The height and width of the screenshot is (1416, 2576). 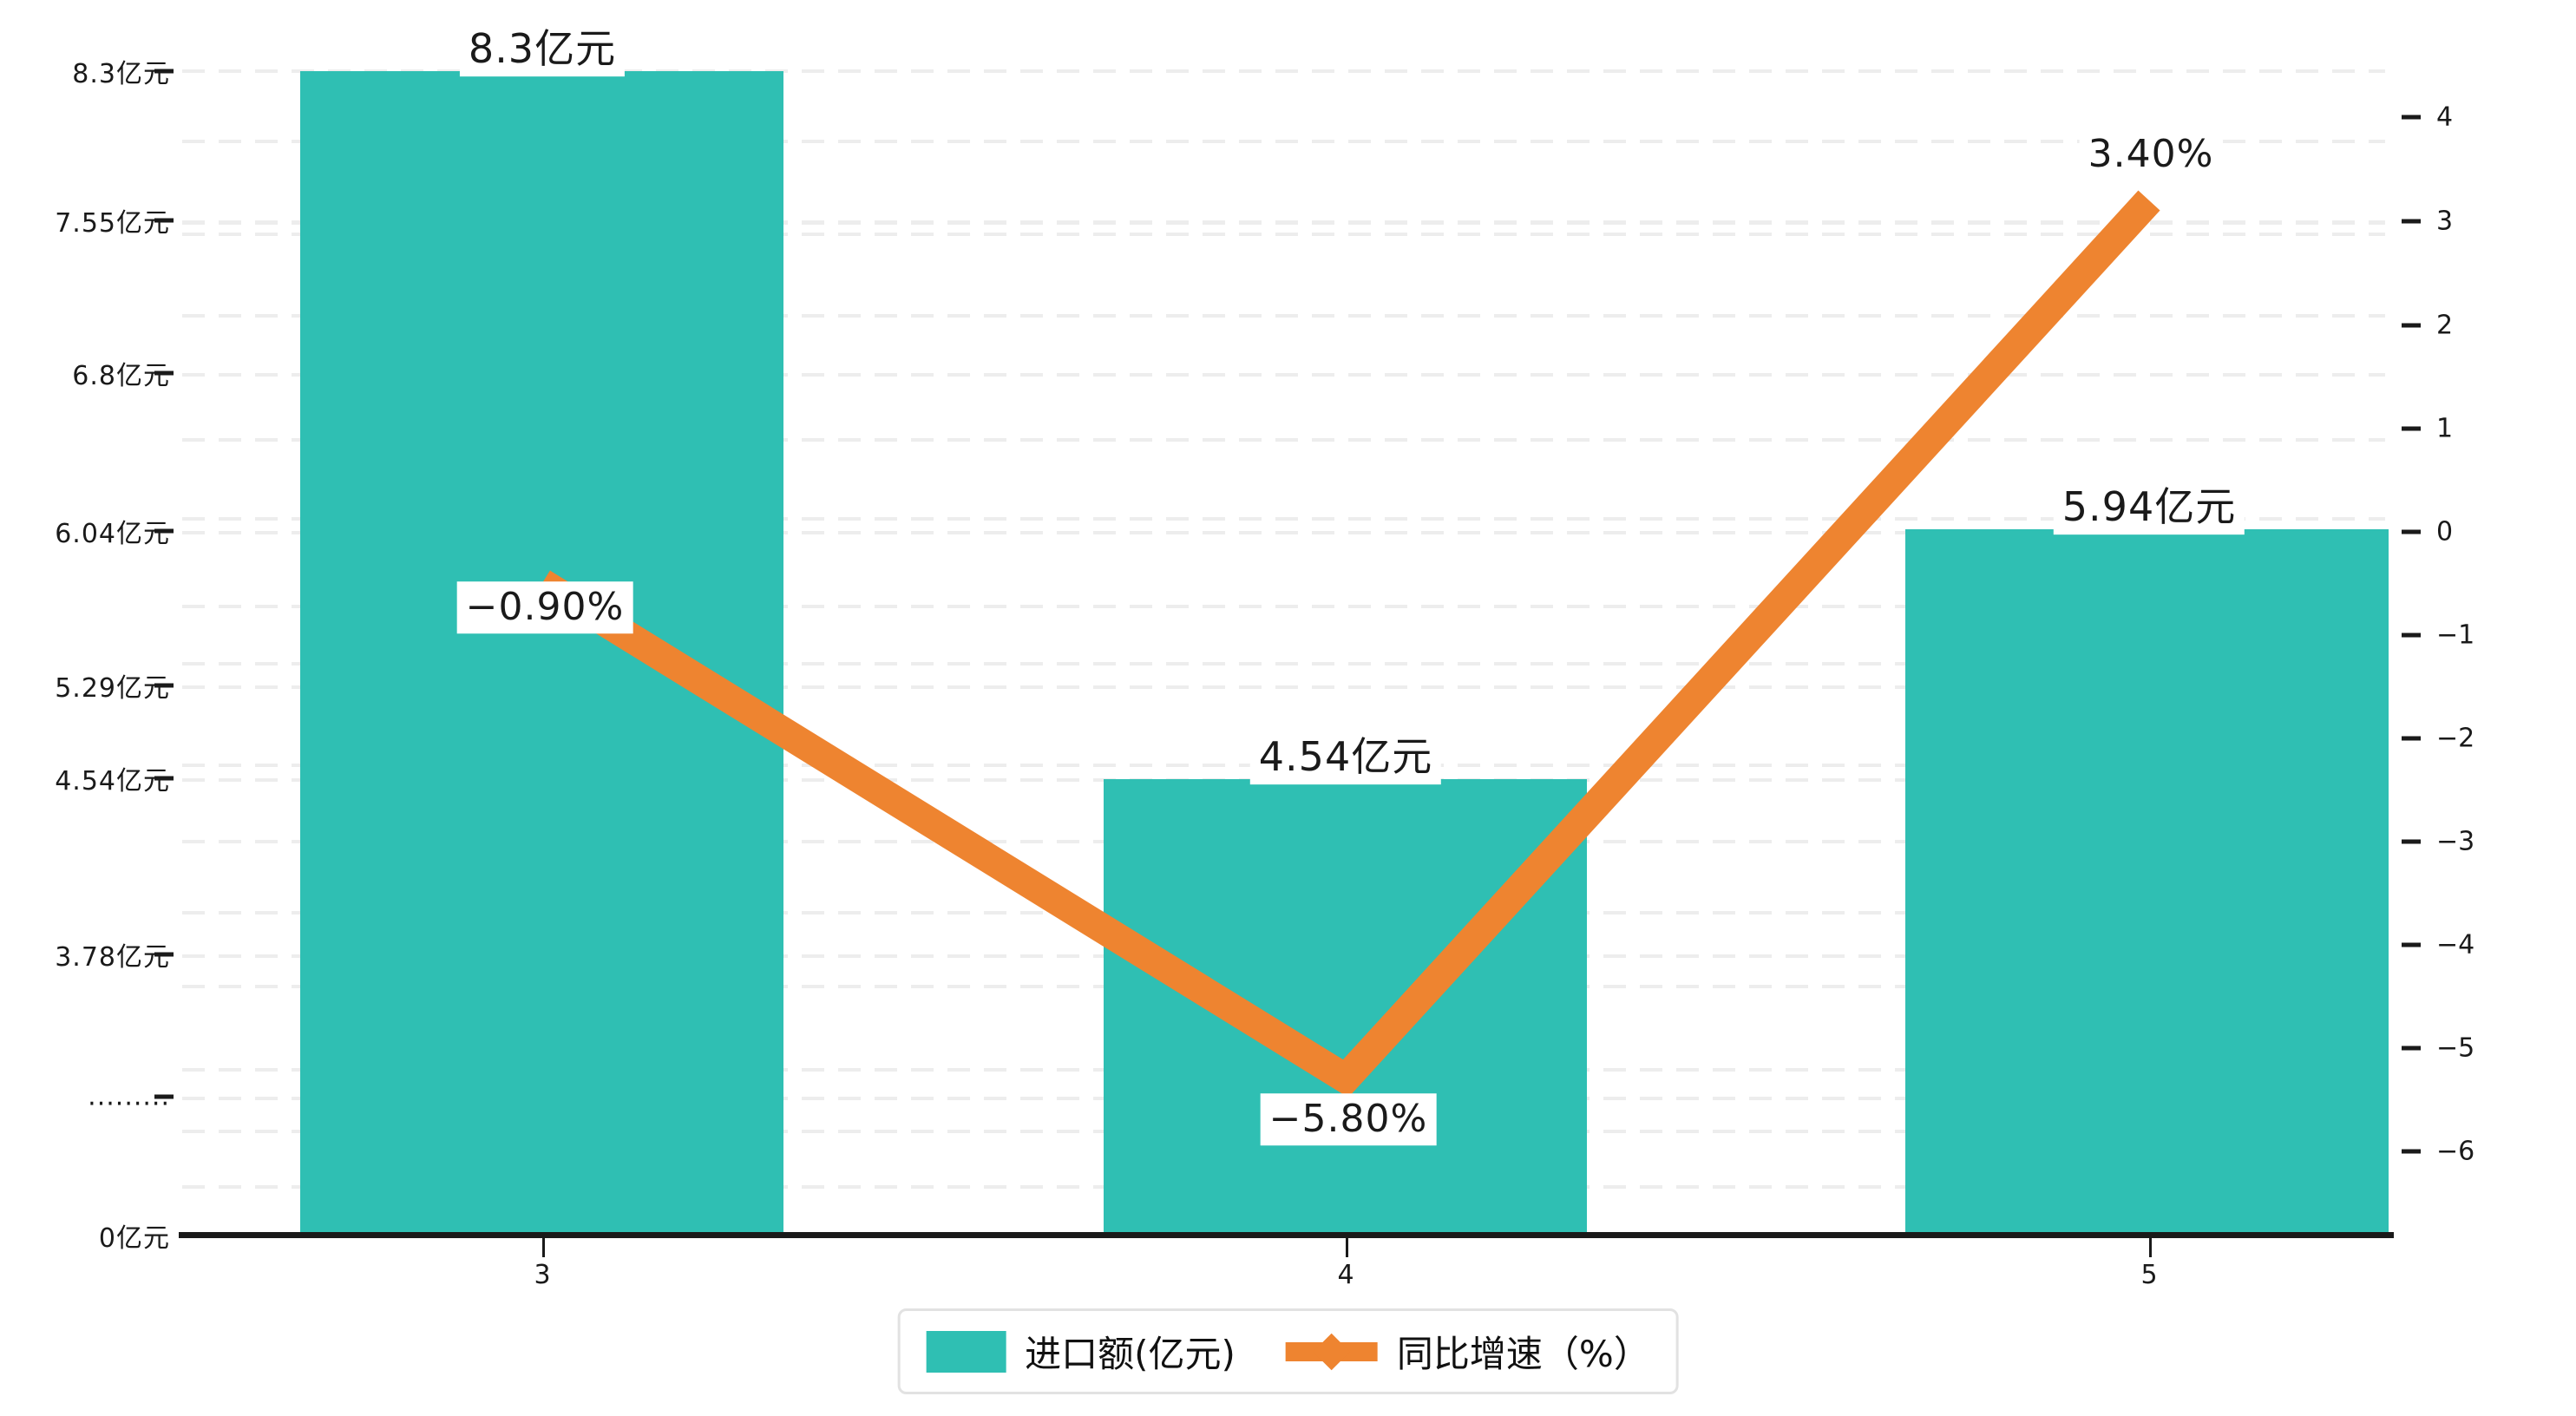 I want to click on x-tick-label-2: 5, so click(x=2149, y=1275).